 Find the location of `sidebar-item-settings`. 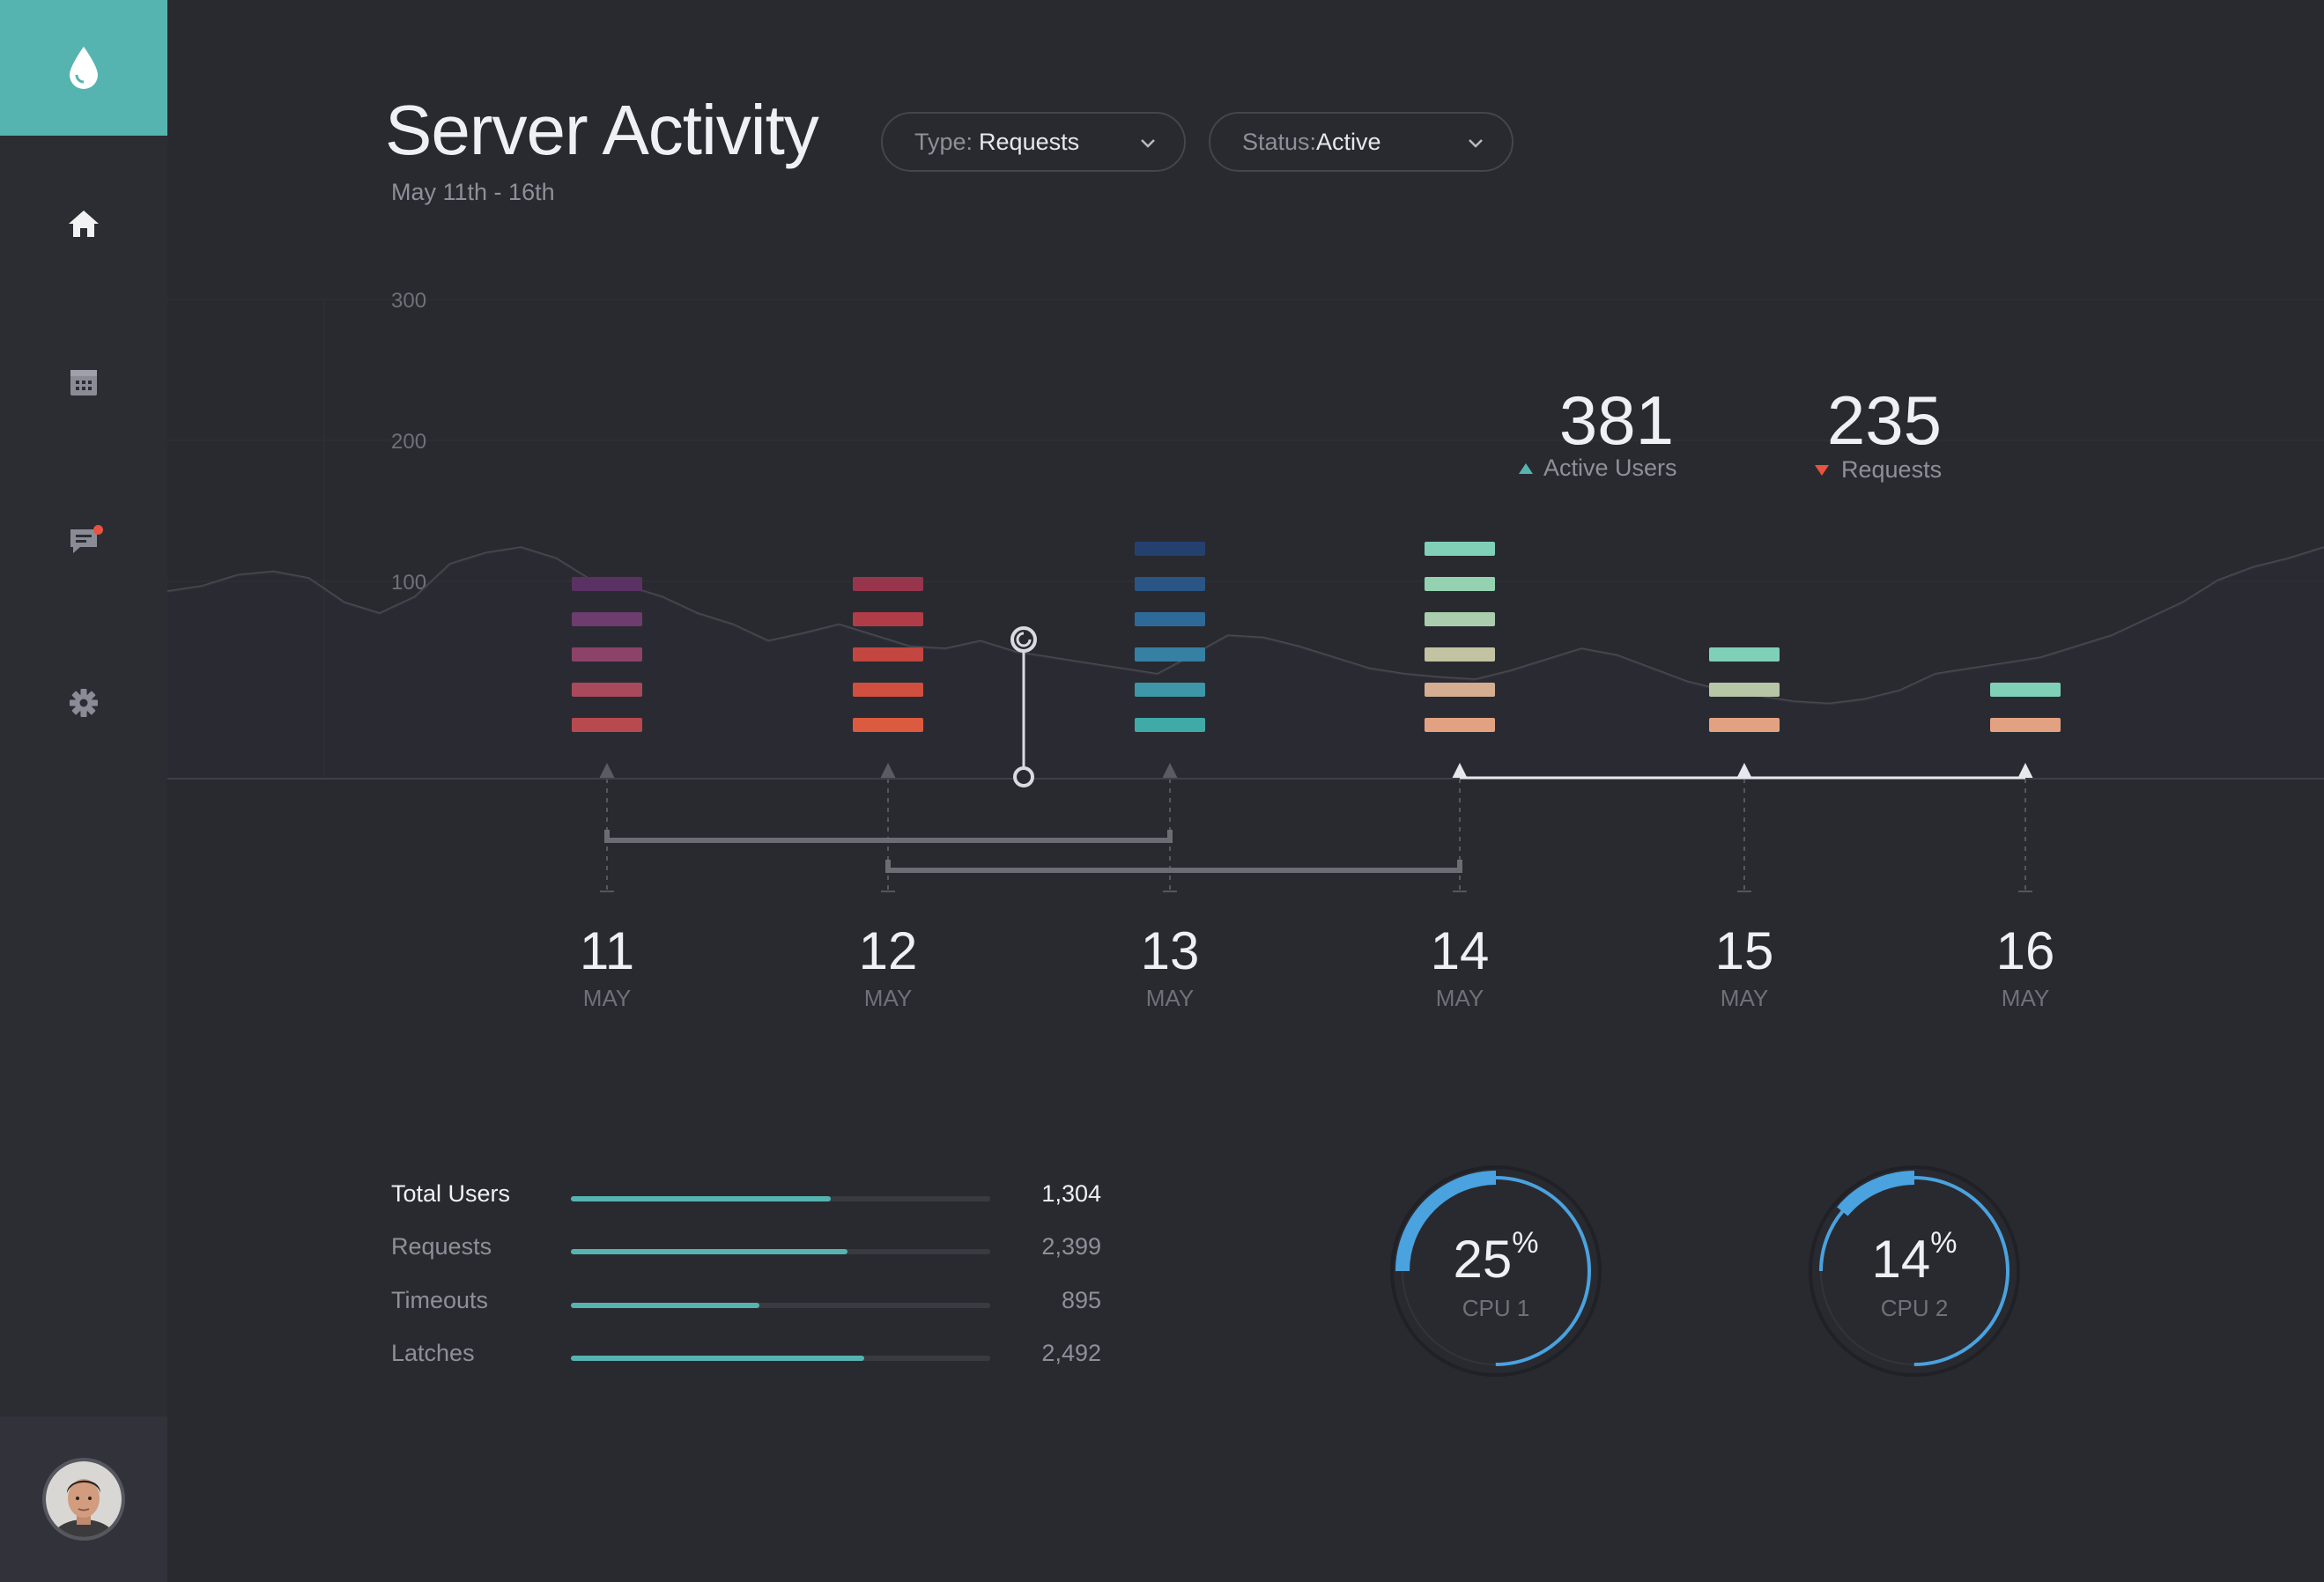

sidebar-item-settings is located at coordinates (83, 703).